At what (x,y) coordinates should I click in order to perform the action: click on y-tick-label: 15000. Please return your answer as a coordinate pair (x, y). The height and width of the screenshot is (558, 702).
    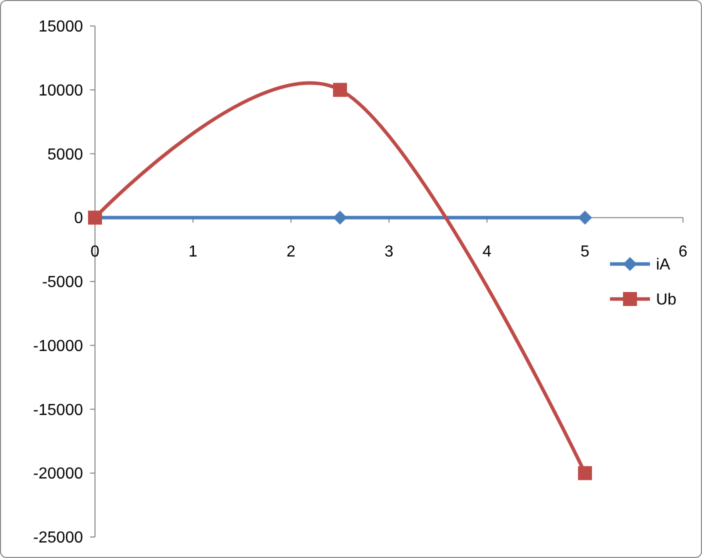
    Looking at the image, I should click on (61, 27).